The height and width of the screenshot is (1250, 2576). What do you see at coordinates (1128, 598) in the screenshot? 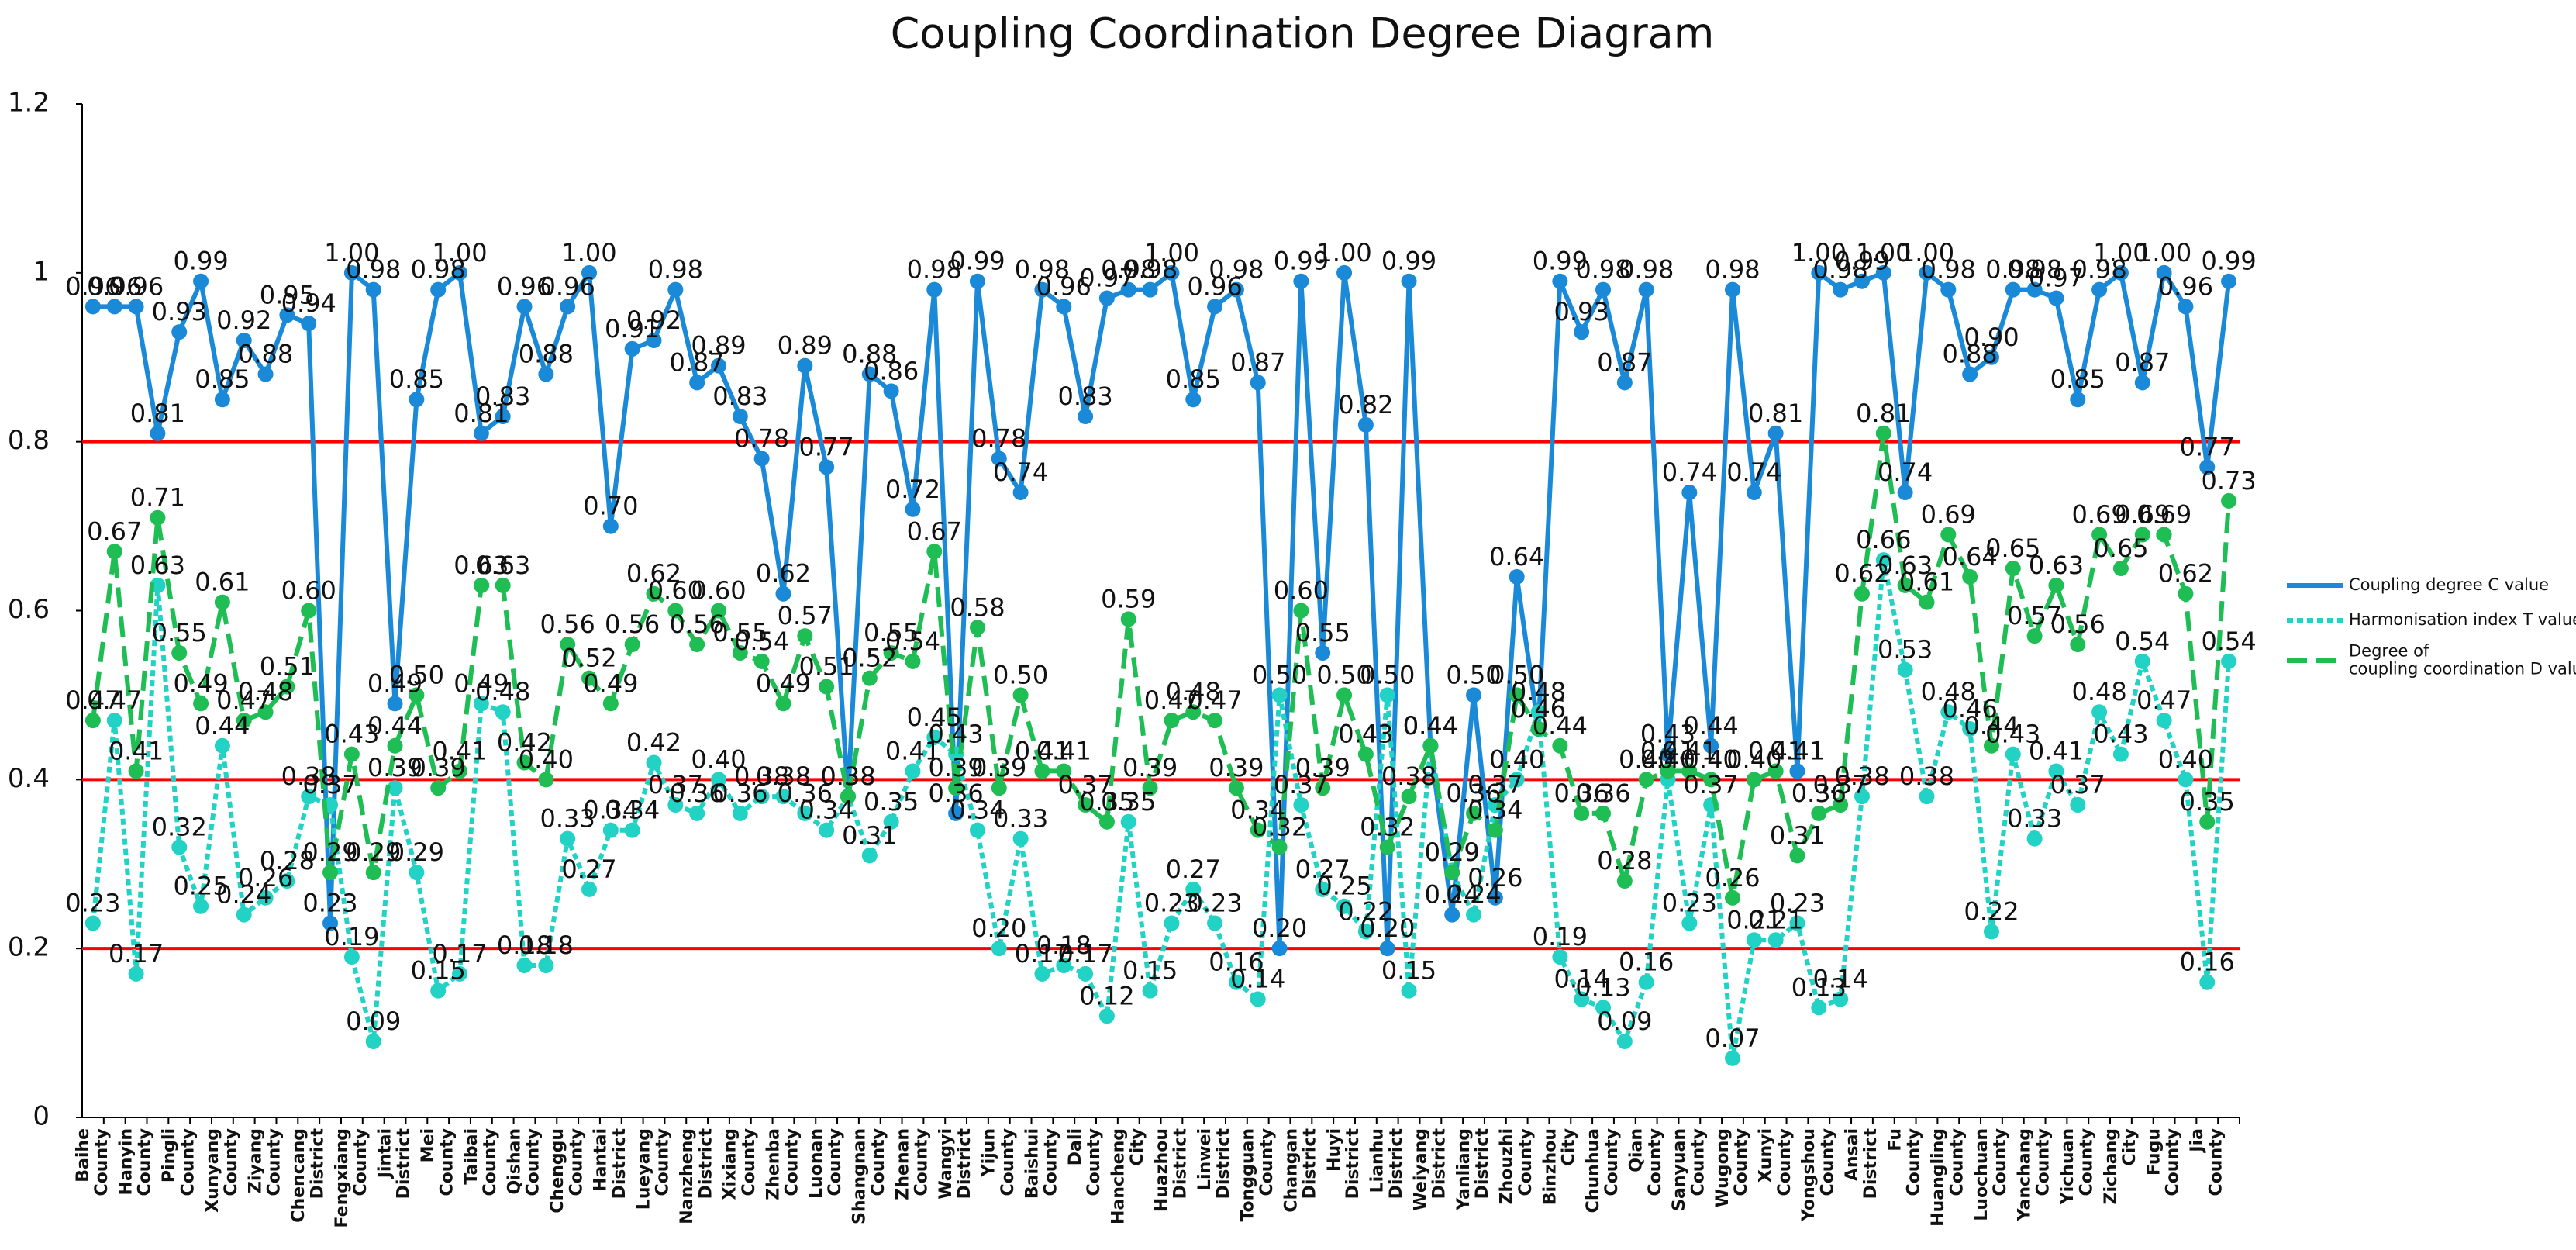
I see `data-label: 0.59` at bounding box center [1128, 598].